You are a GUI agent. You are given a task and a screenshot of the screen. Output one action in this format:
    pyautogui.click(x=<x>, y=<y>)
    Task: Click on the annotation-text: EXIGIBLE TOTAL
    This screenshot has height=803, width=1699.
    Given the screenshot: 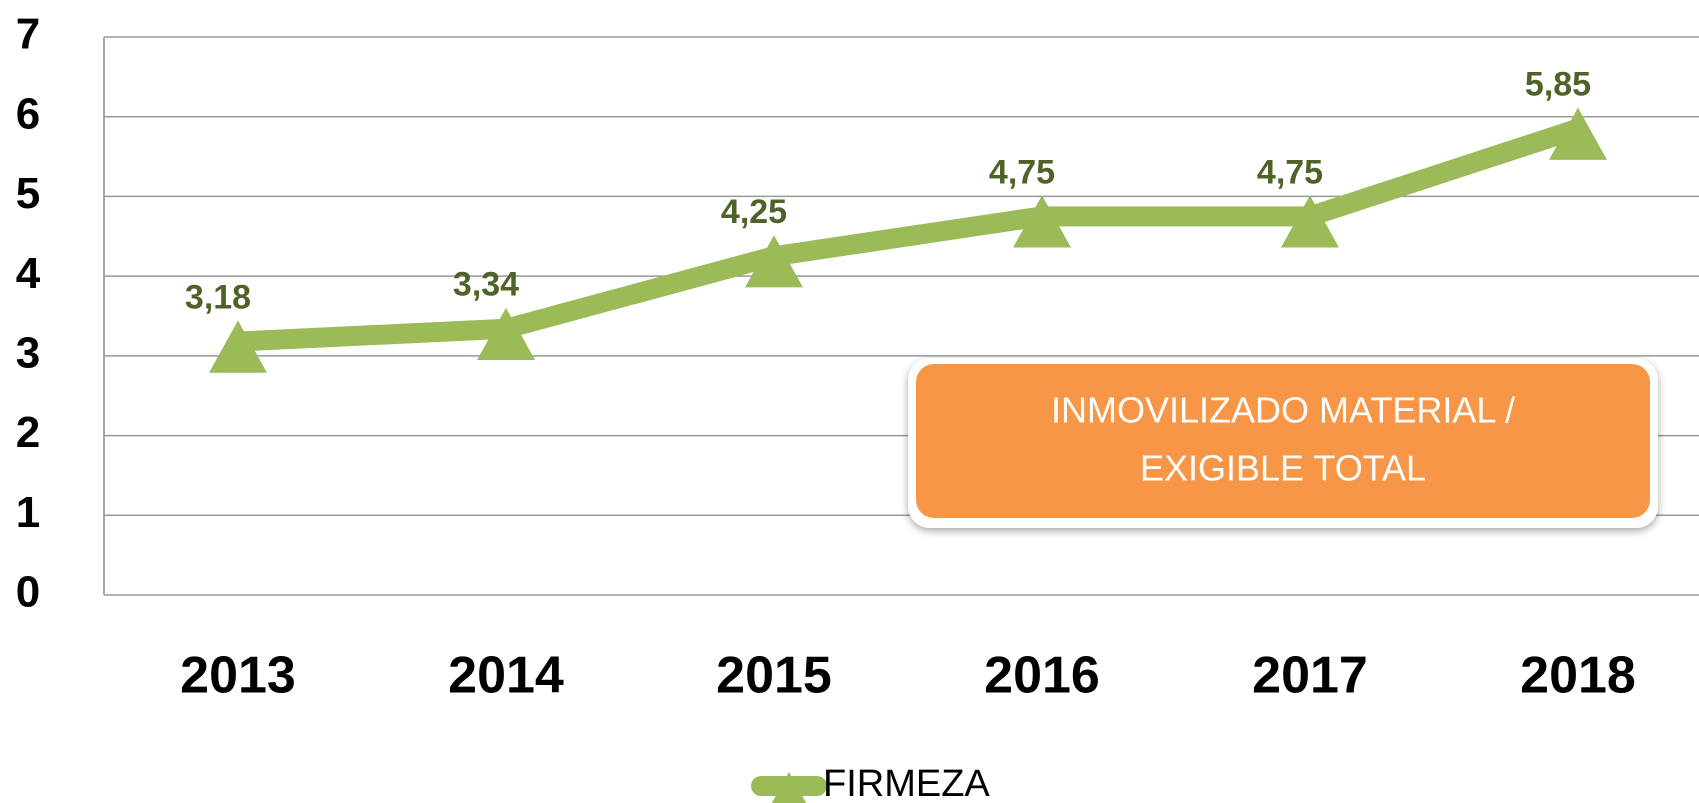 What is the action you would take?
    pyautogui.click(x=1283, y=468)
    